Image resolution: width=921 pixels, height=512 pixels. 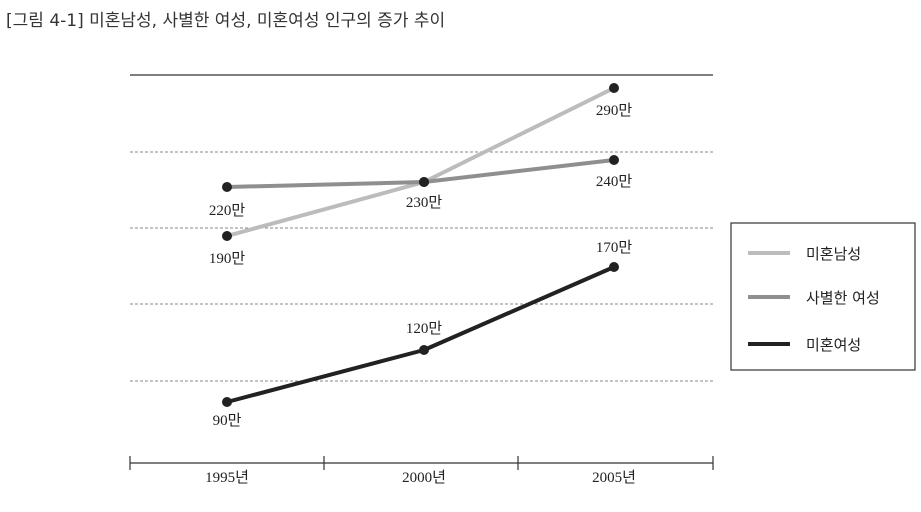 What do you see at coordinates (614, 181) in the screenshot?
I see `data-label: 240만` at bounding box center [614, 181].